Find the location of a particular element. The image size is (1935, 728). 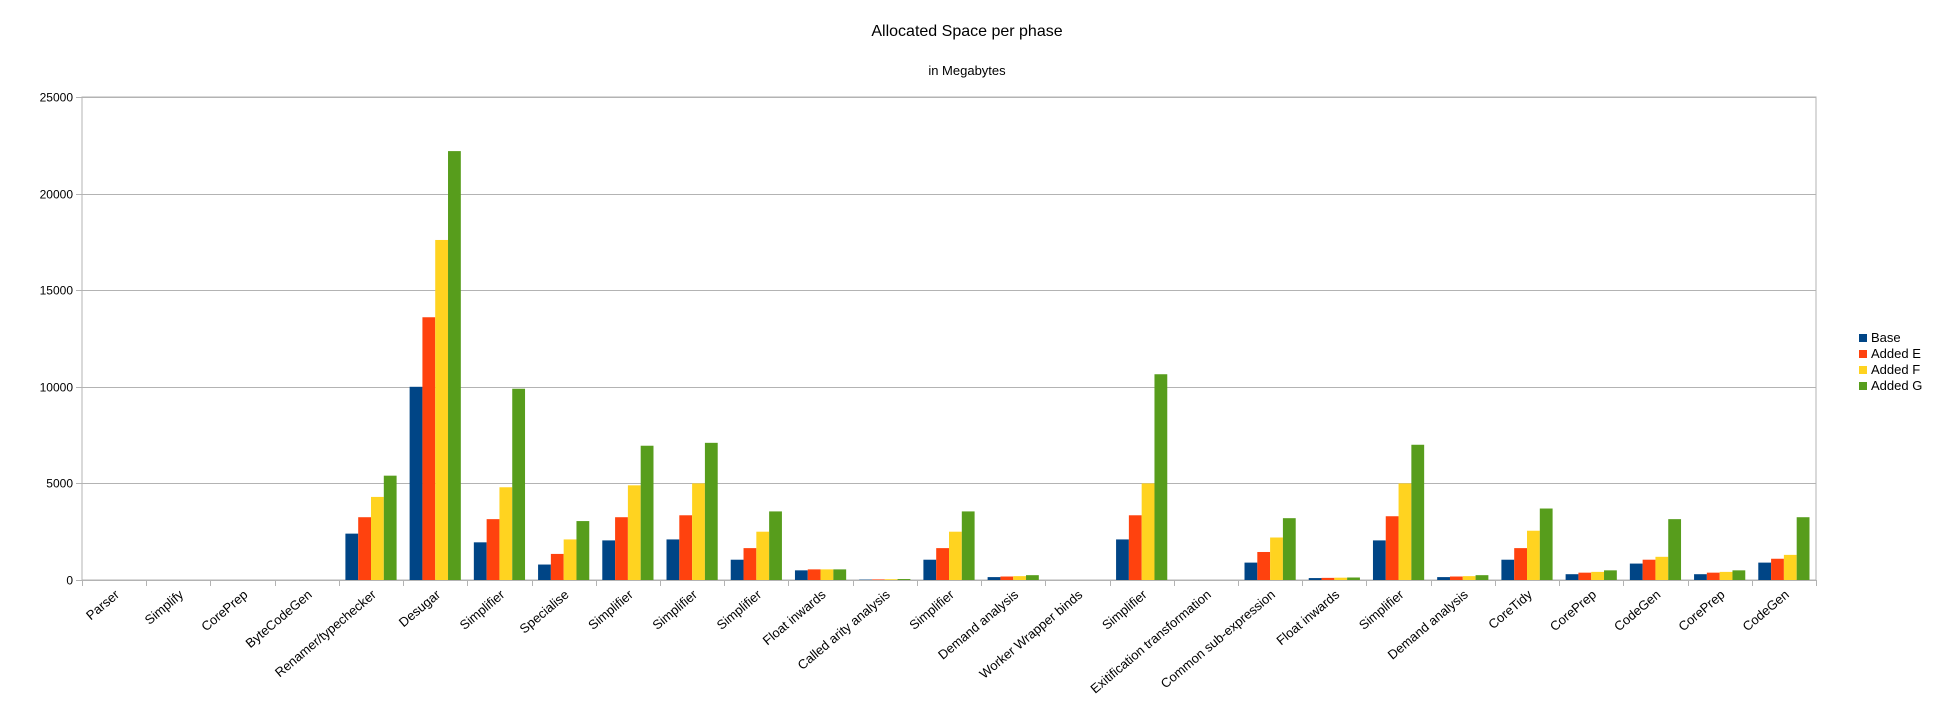

category-label: Specialise is located at coordinates (544, 612).